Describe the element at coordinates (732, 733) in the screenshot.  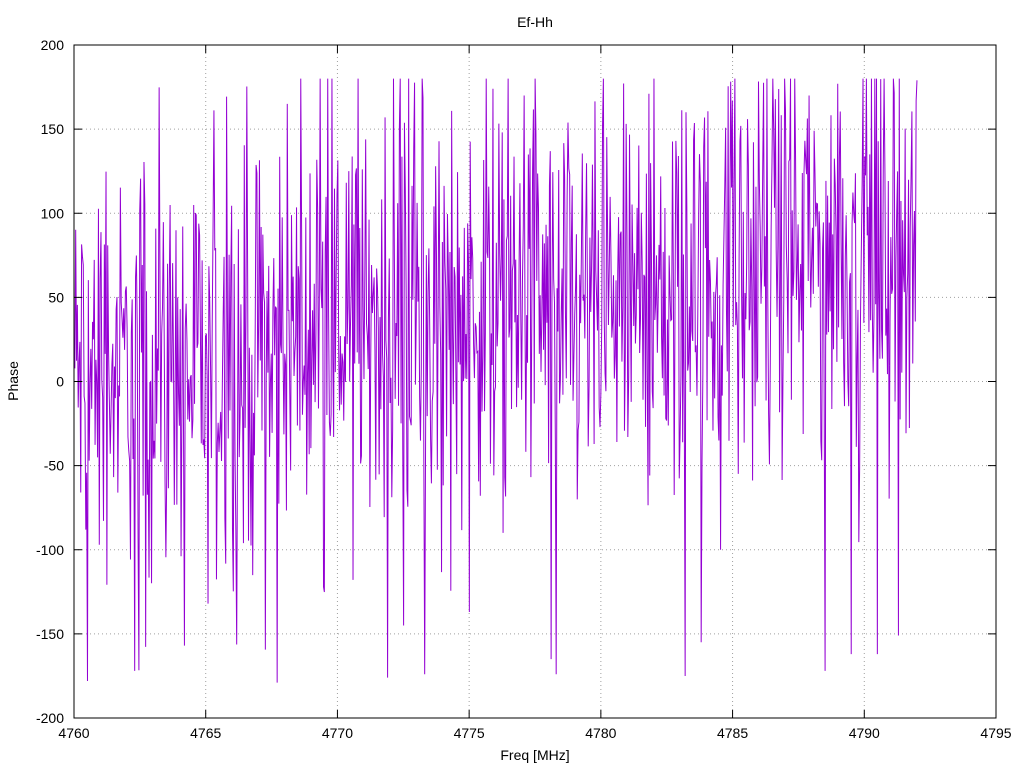
I see `x-tick-label: 4785` at that location.